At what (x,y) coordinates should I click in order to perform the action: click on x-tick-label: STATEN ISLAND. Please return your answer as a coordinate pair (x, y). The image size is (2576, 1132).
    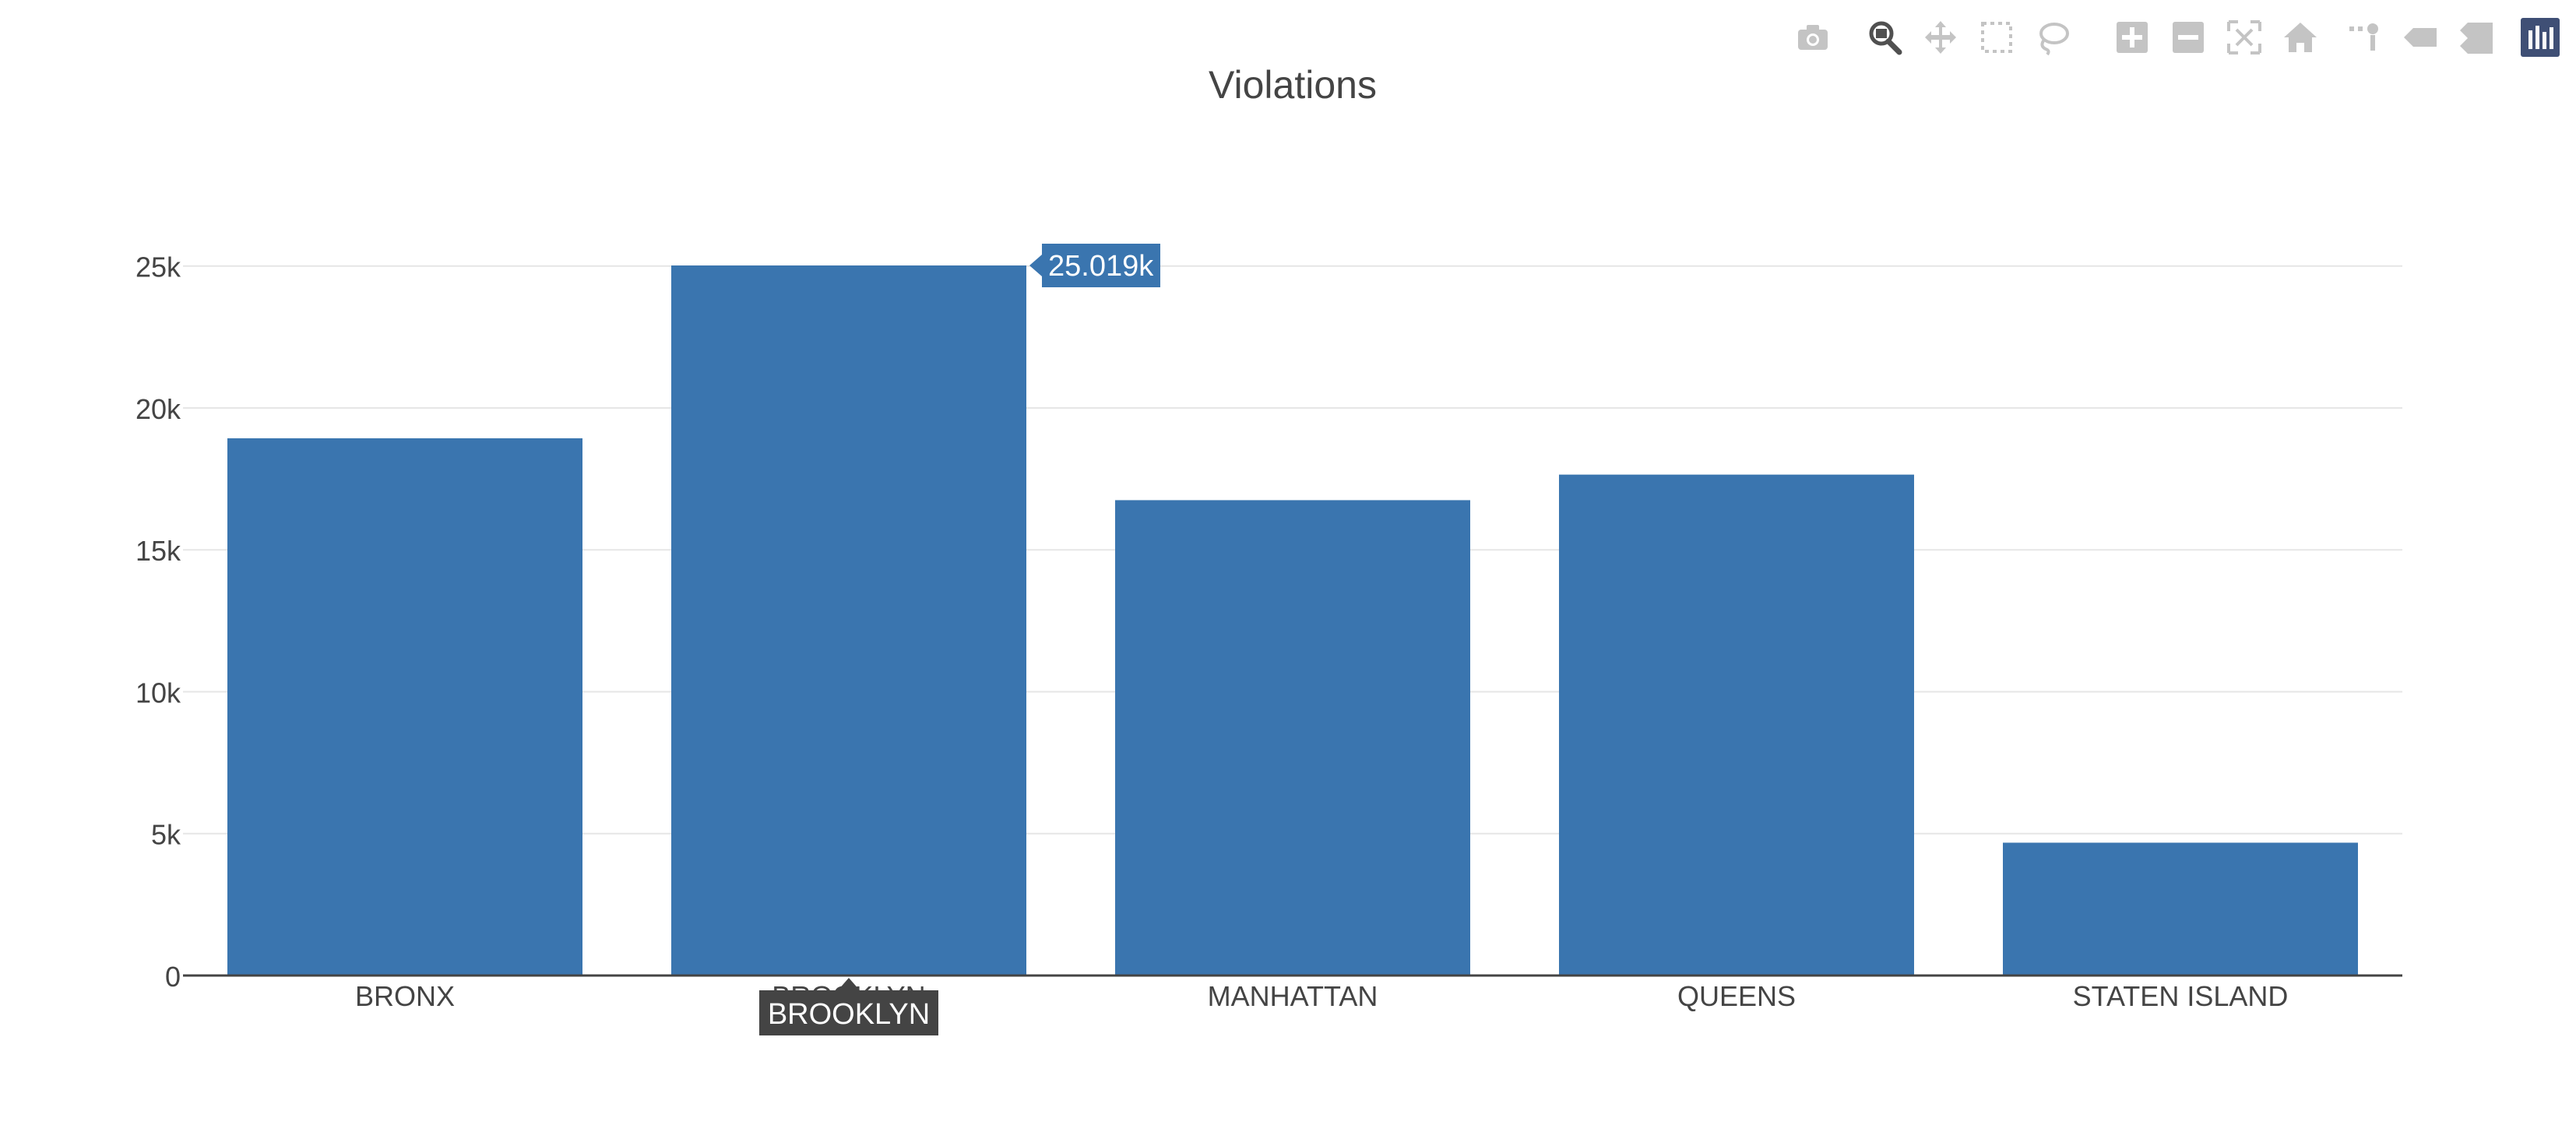
    Looking at the image, I should click on (2181, 996).